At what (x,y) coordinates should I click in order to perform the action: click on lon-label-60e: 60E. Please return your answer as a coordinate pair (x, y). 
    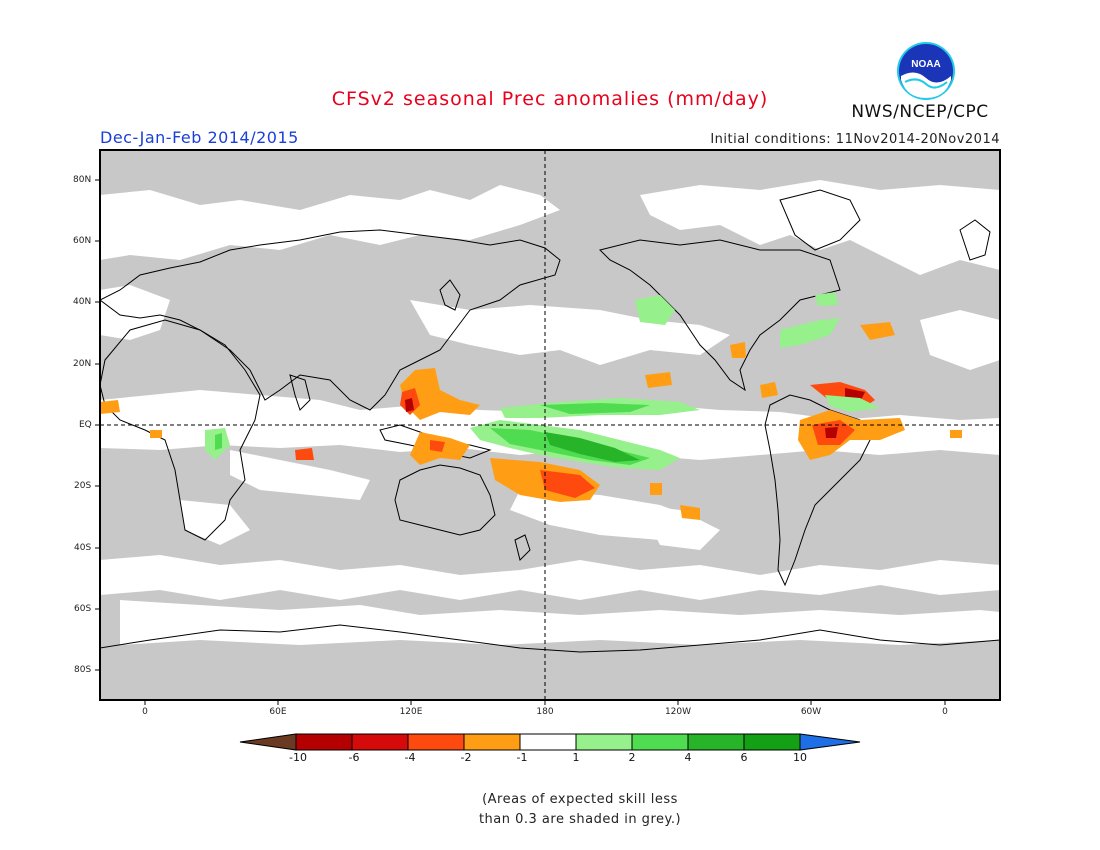
    Looking at the image, I should click on (278, 712).